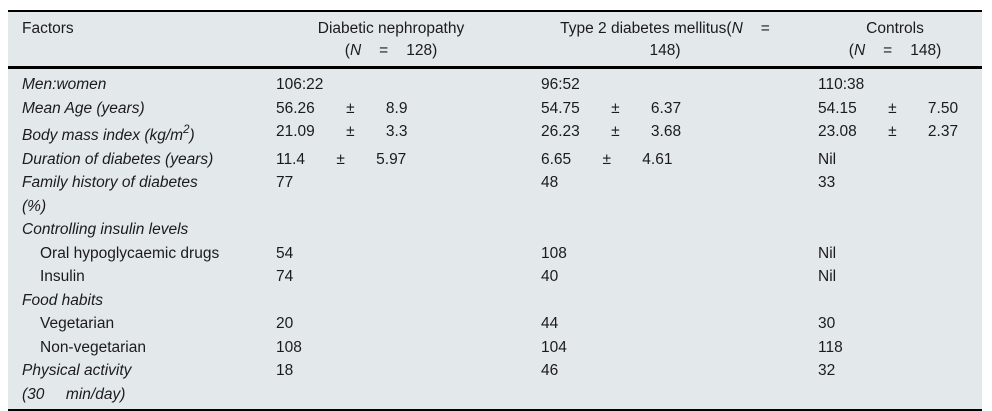 The height and width of the screenshot is (411, 992). I want to click on table-row-insulin: Insulin 74 40 Nil, so click(495, 277).